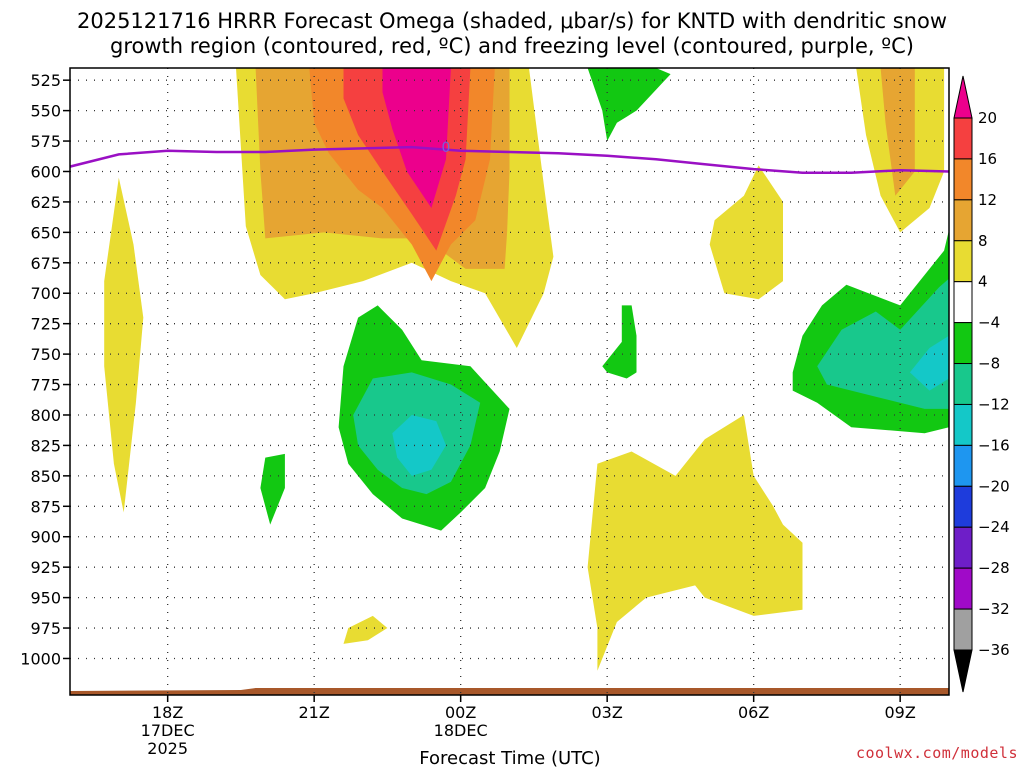 The height and width of the screenshot is (768, 1024). What do you see at coordinates (983, 241) in the screenshot?
I see `colorbar-label-3: 8` at bounding box center [983, 241].